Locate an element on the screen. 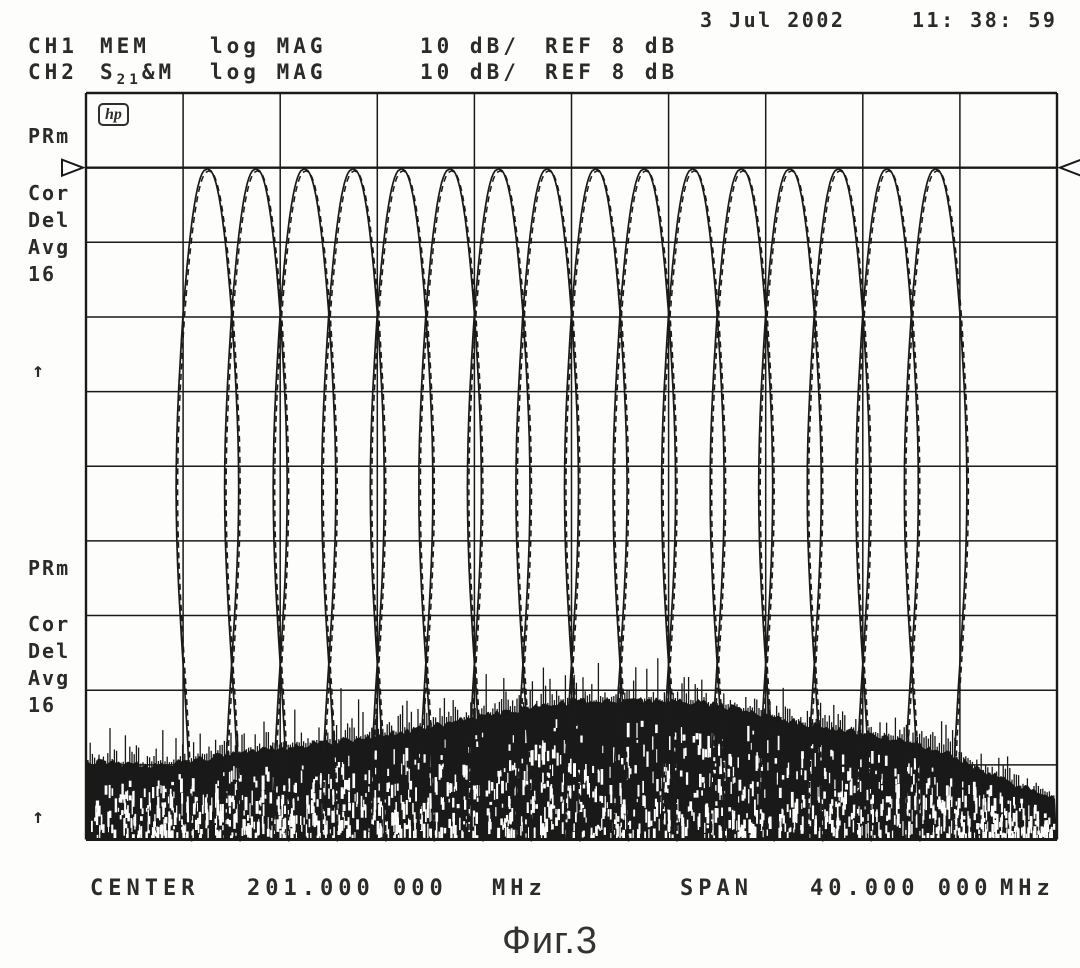 Image resolution: width=1080 pixels, height=968 pixels. ref-marker-right is located at coordinates (1068, 167).